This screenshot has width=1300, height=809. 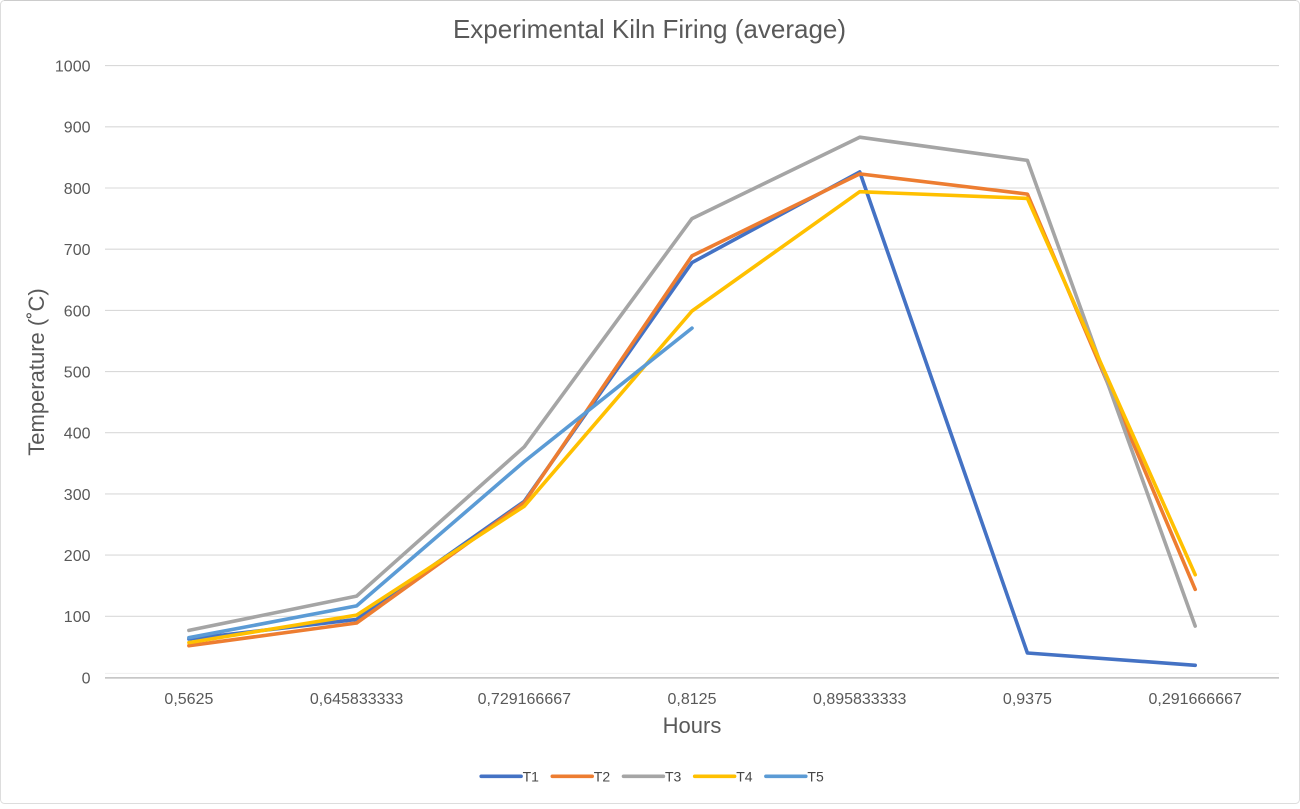 I want to click on svg-text: 700, so click(x=77, y=250).